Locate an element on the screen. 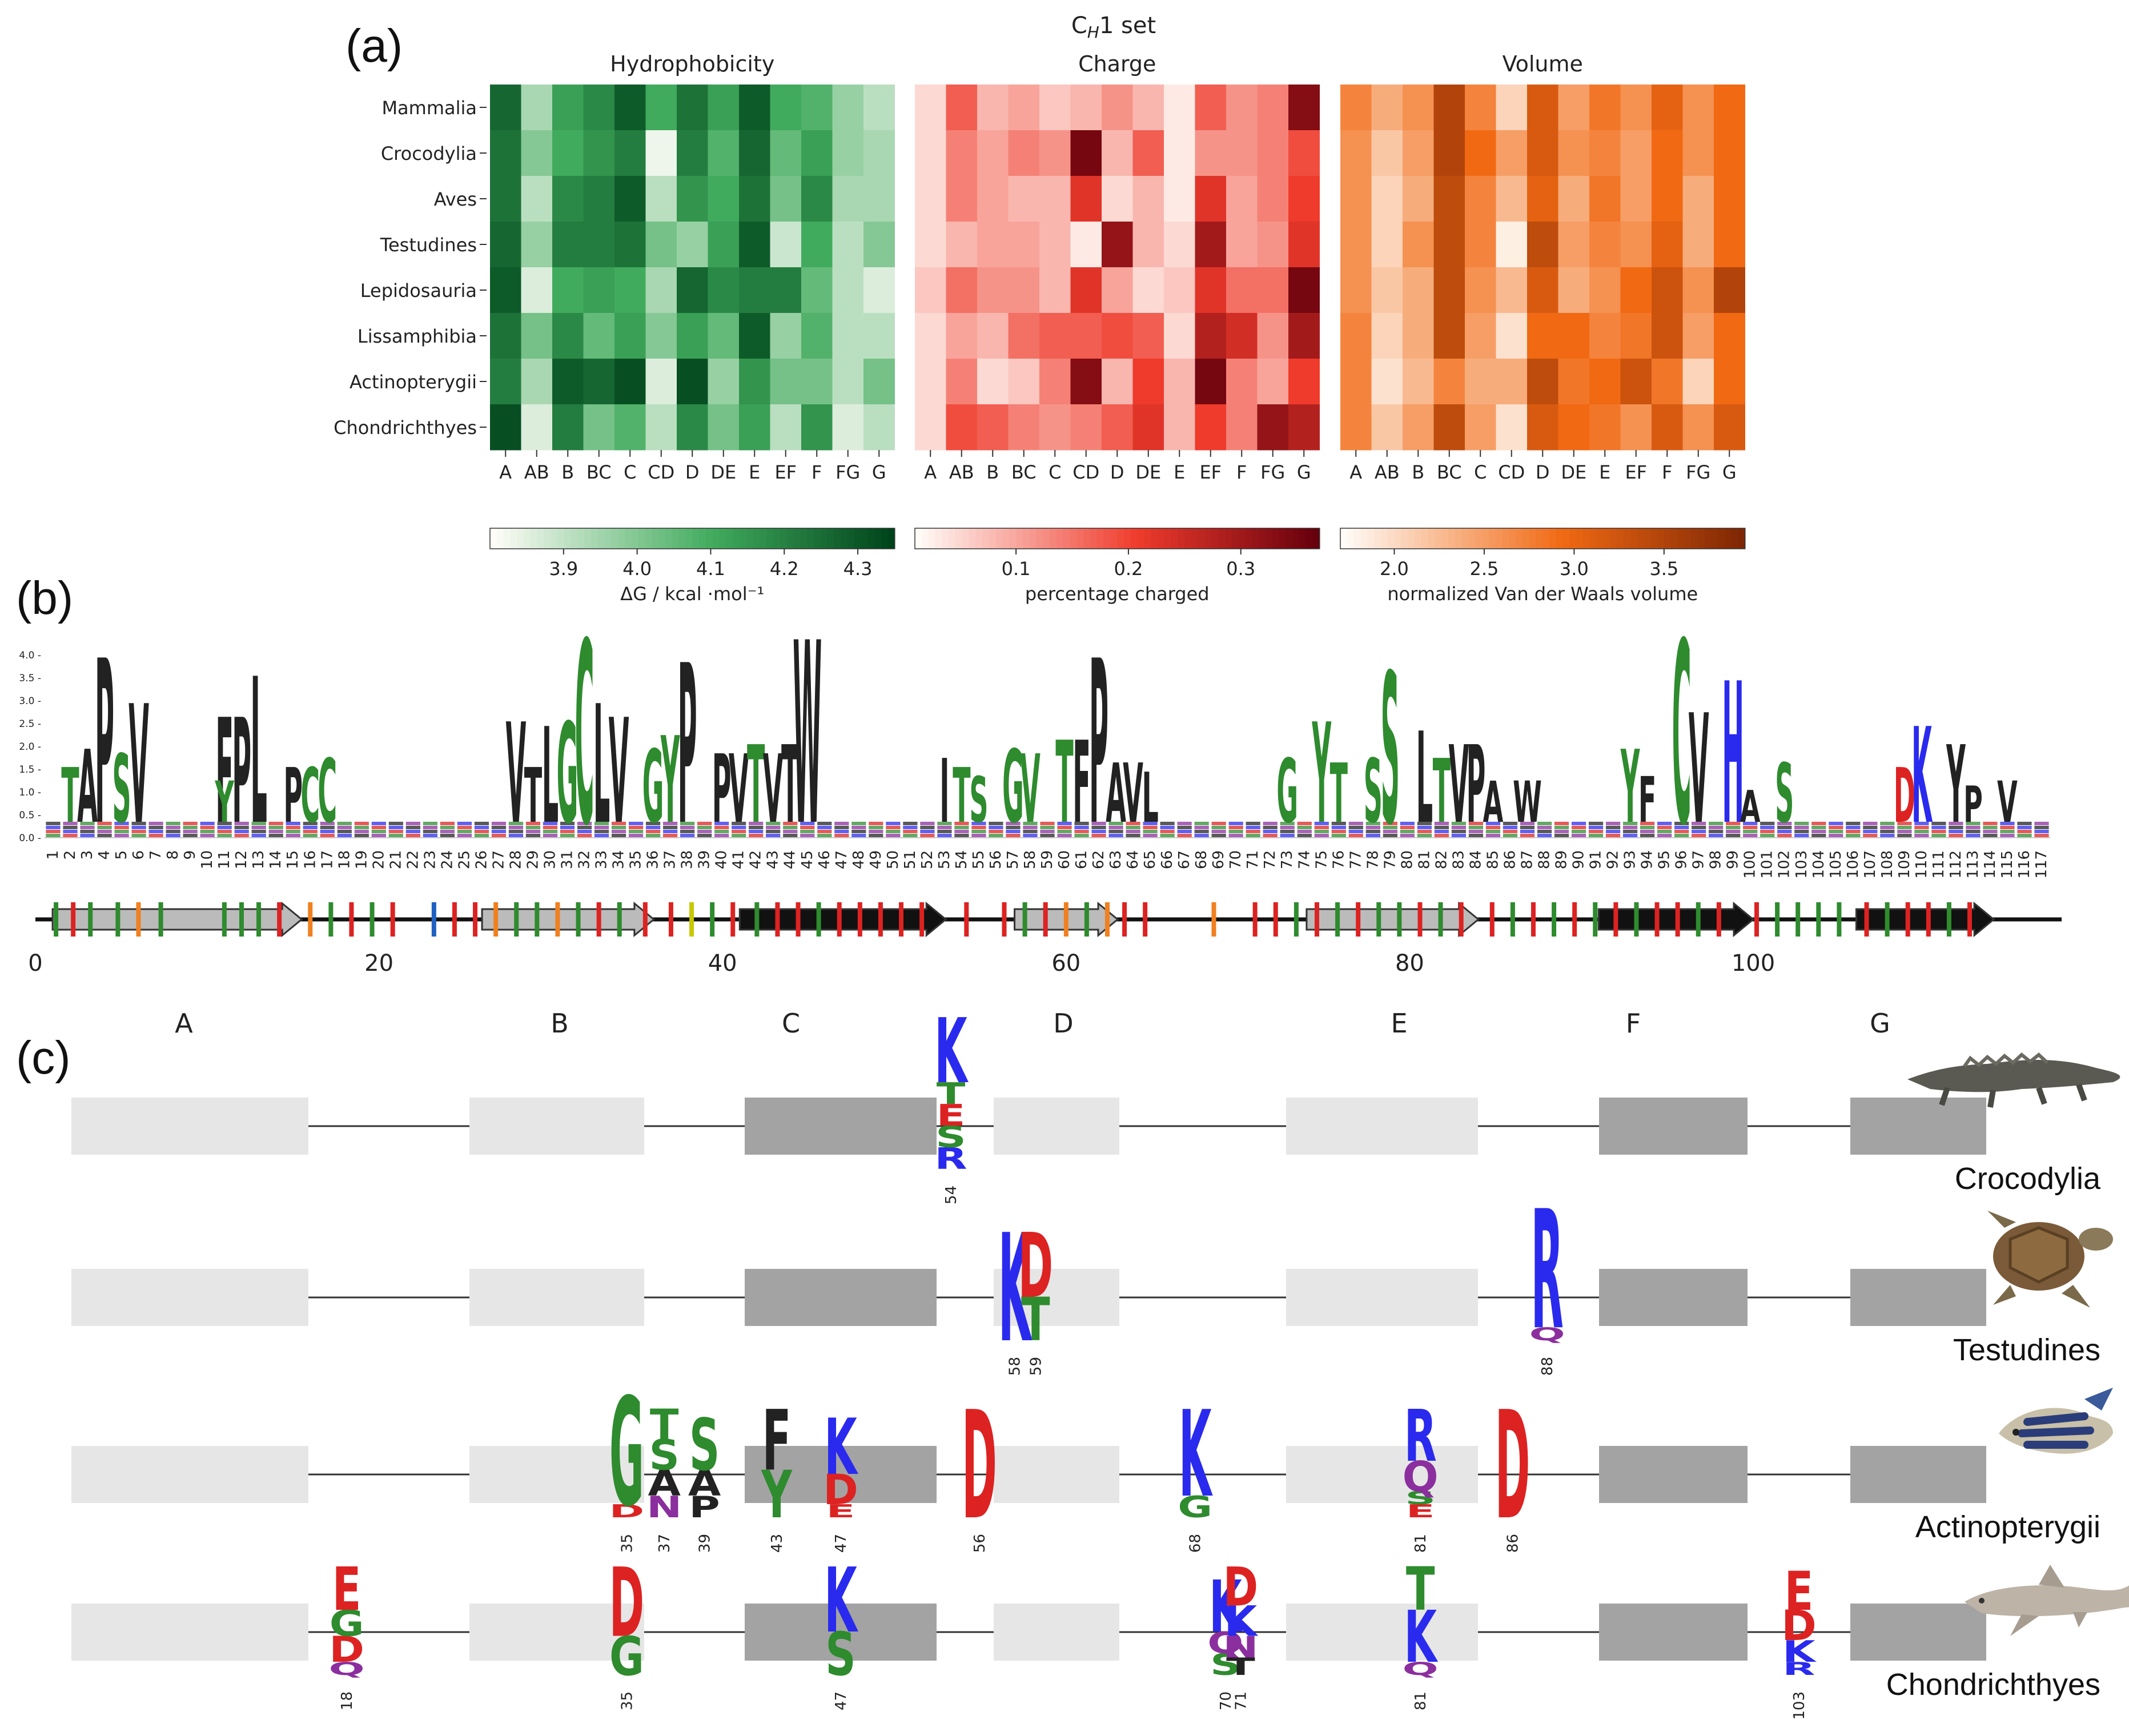 The image size is (2129, 1736). logo-x-label: 66 is located at coordinates (1167, 859).